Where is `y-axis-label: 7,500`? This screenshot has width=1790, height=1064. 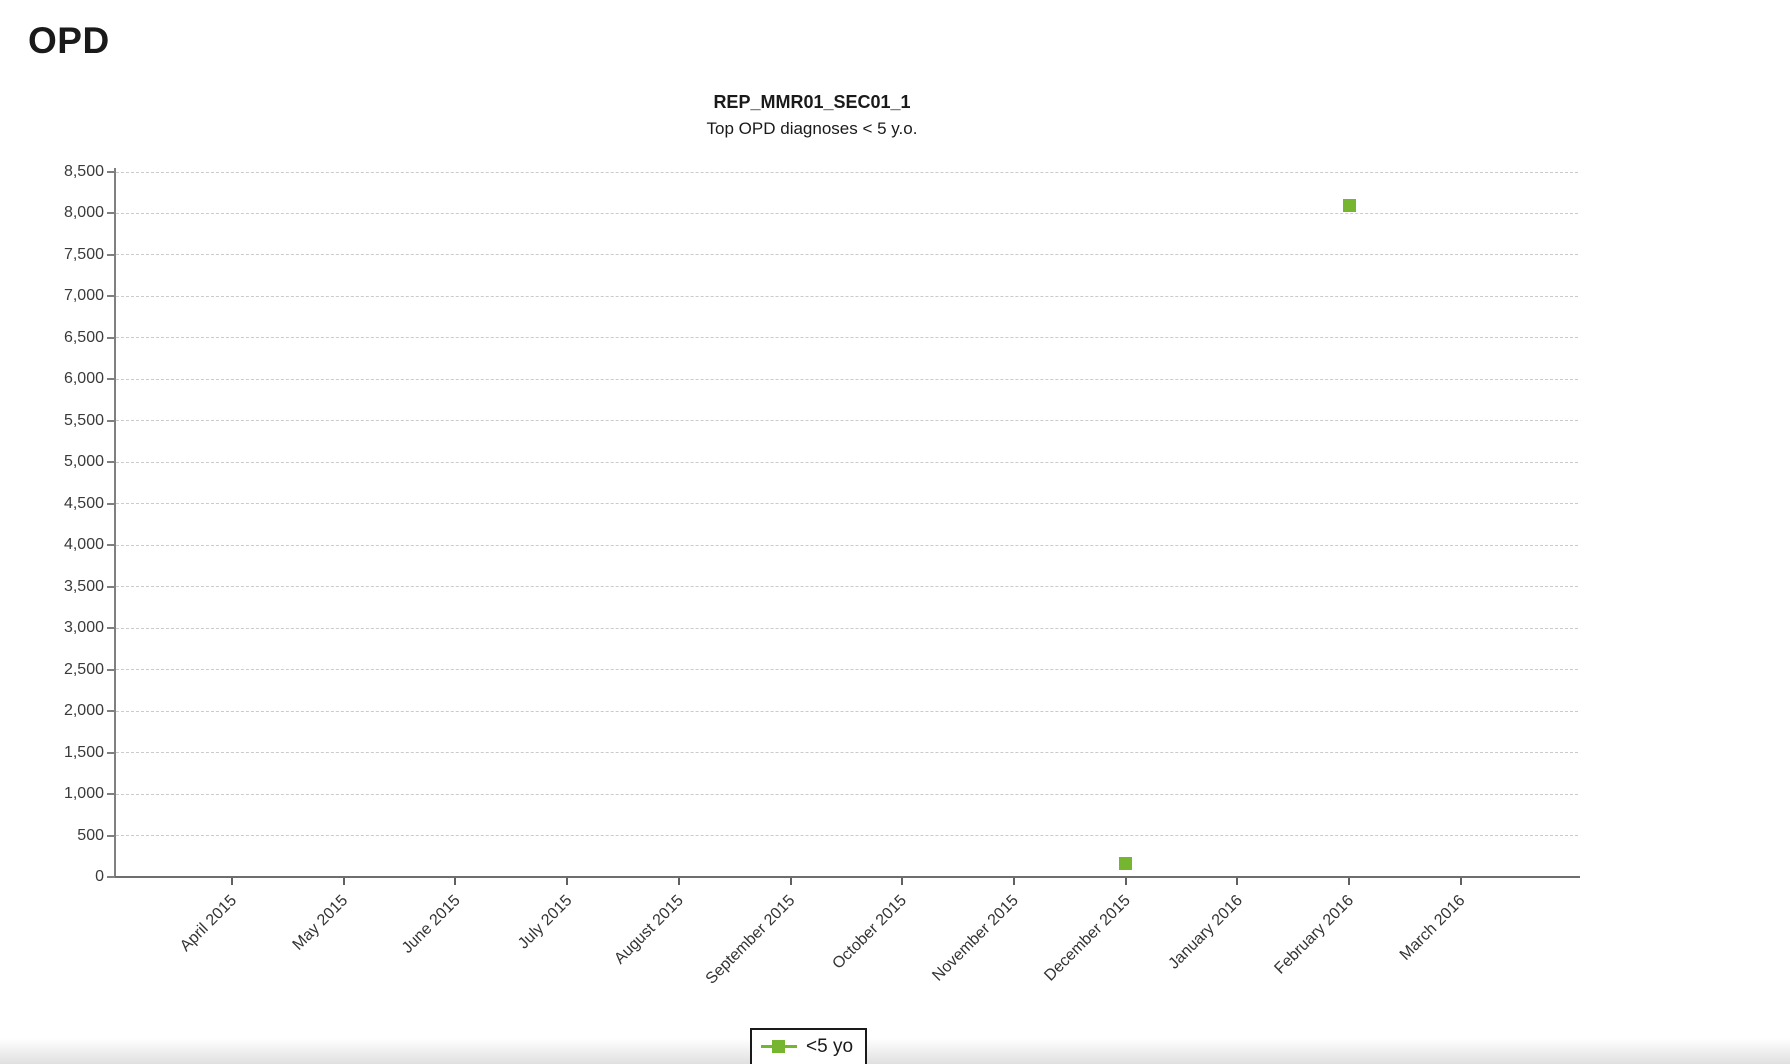 y-axis-label: 7,500 is located at coordinates (83, 254).